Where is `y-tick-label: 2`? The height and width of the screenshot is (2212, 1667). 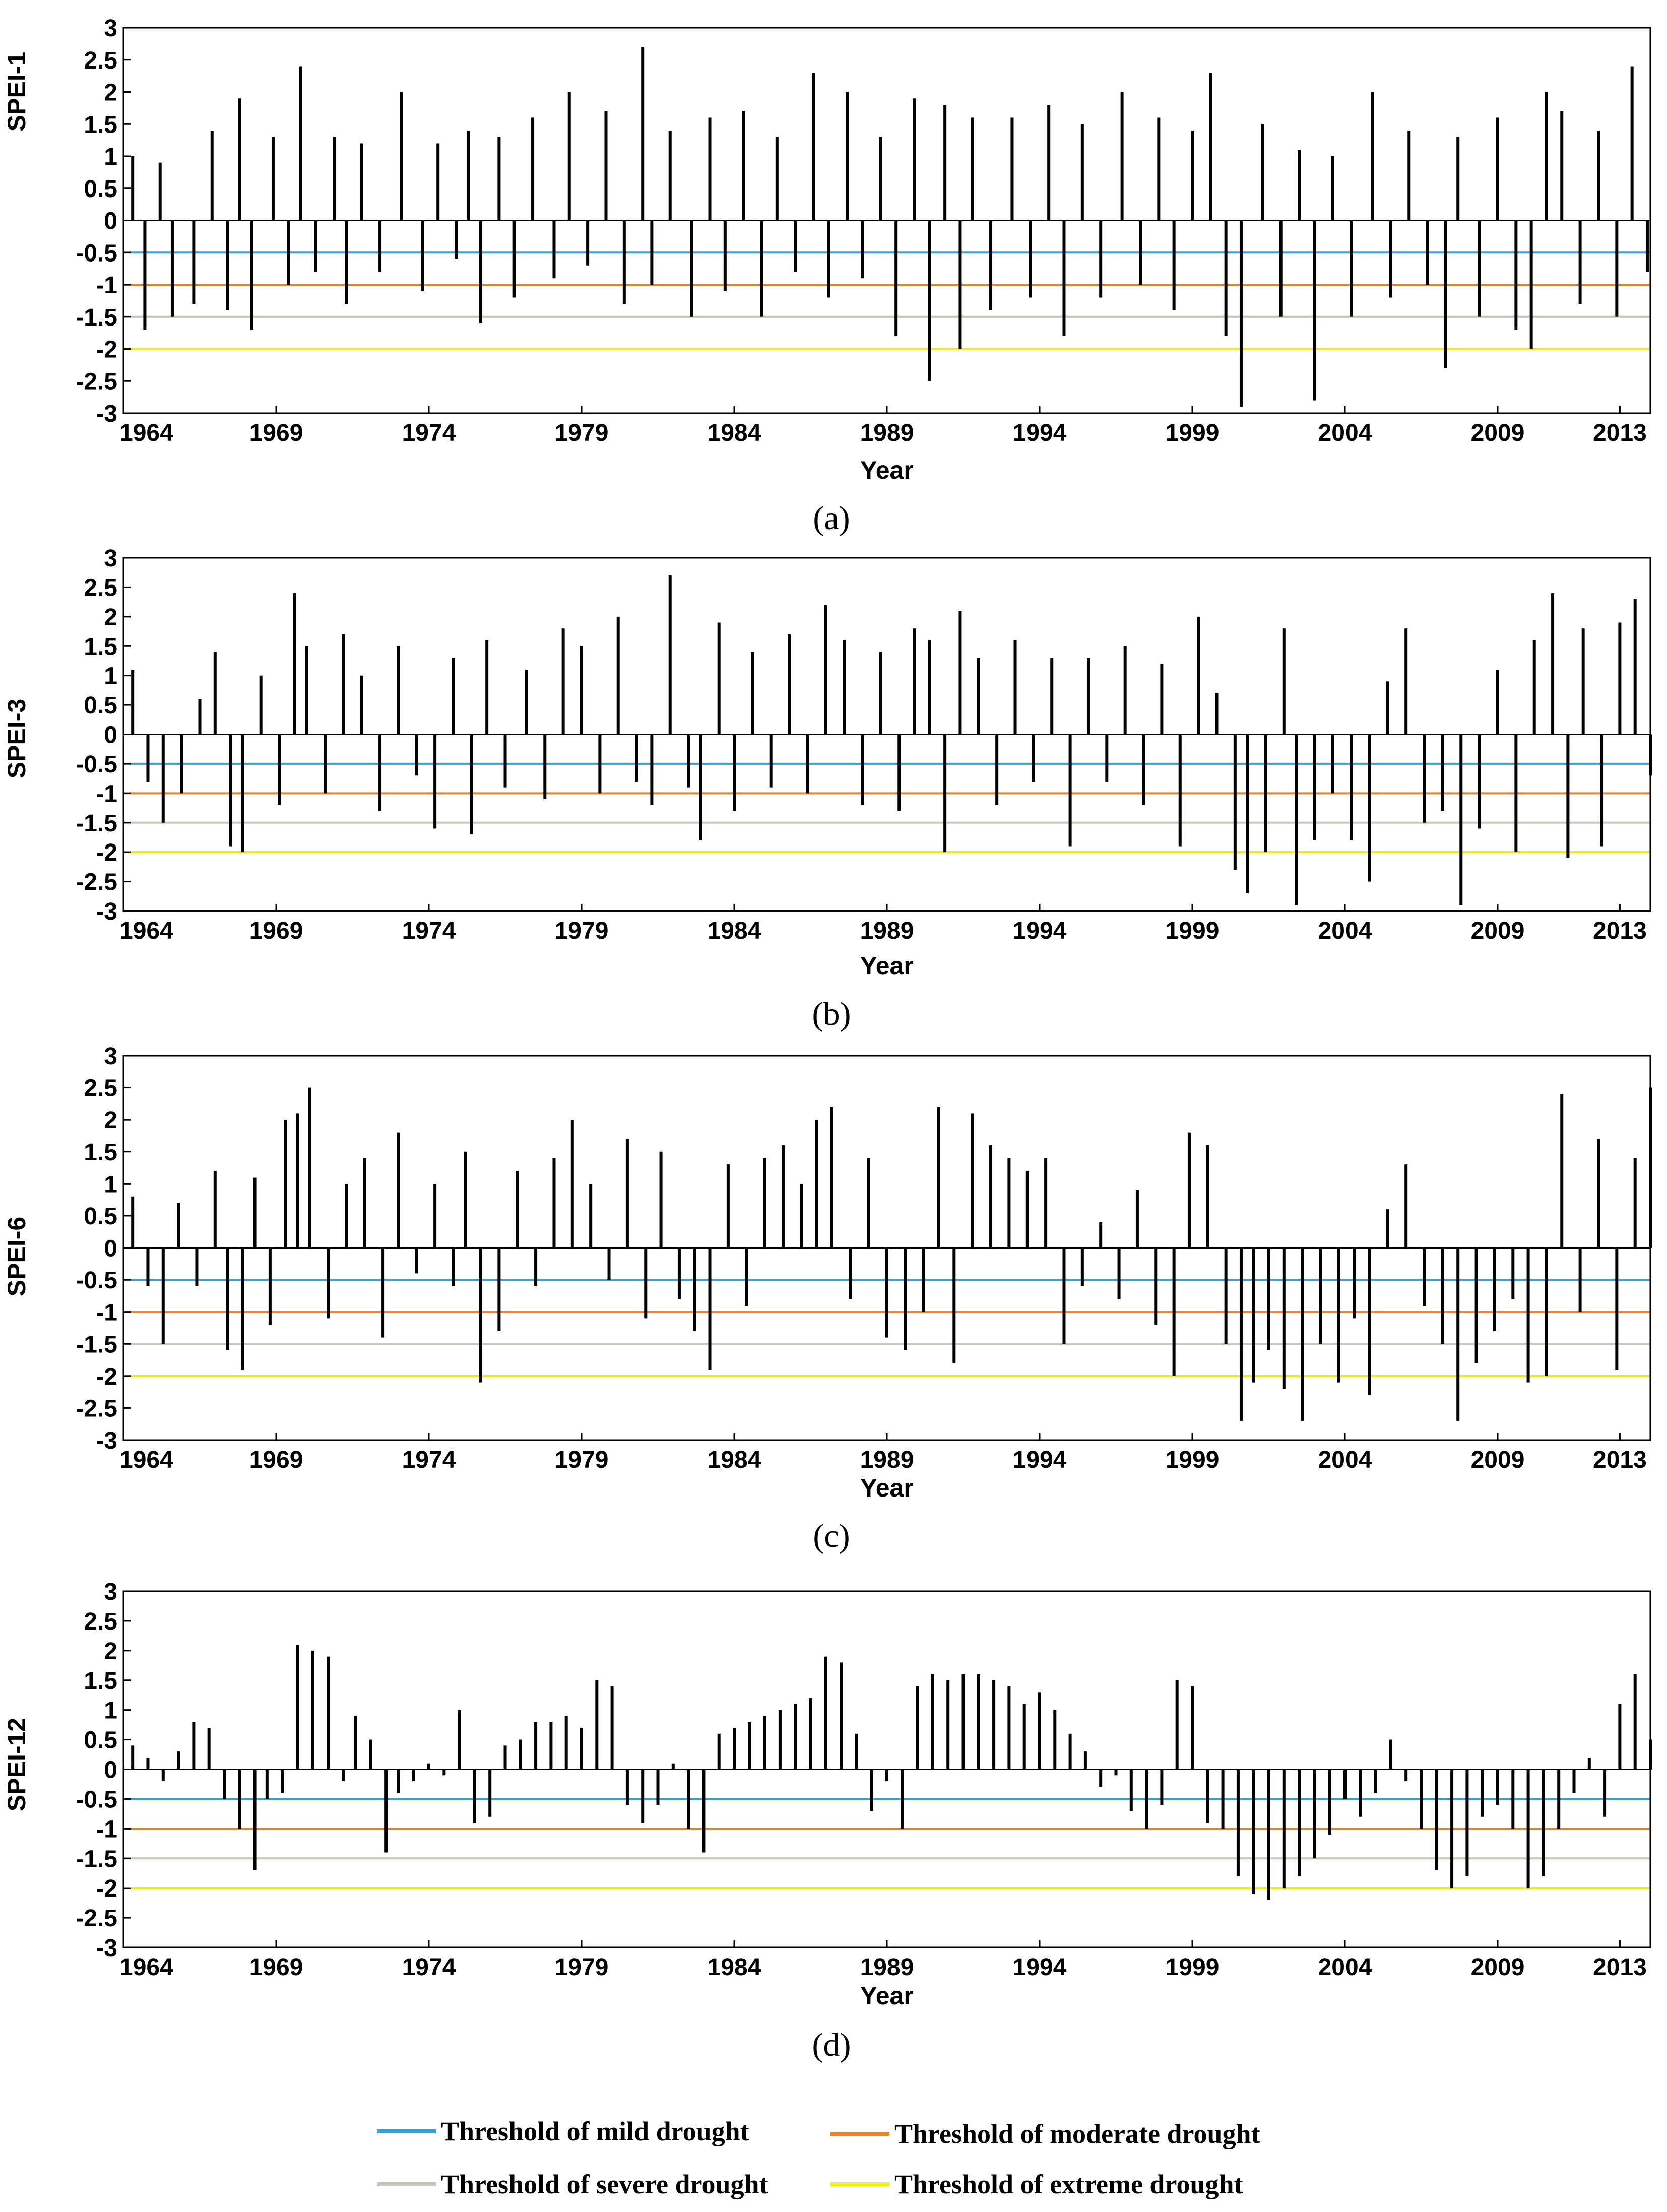
y-tick-label: 2 is located at coordinates (110, 1120).